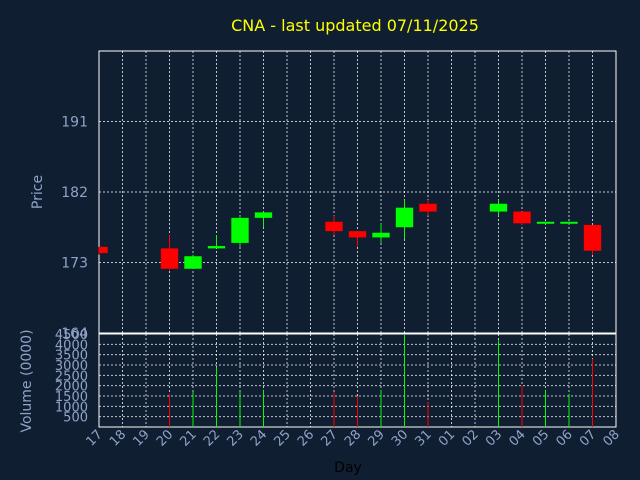  Describe the element at coordinates (75, 418) in the screenshot. I see `volume-tick-label: 500` at that location.